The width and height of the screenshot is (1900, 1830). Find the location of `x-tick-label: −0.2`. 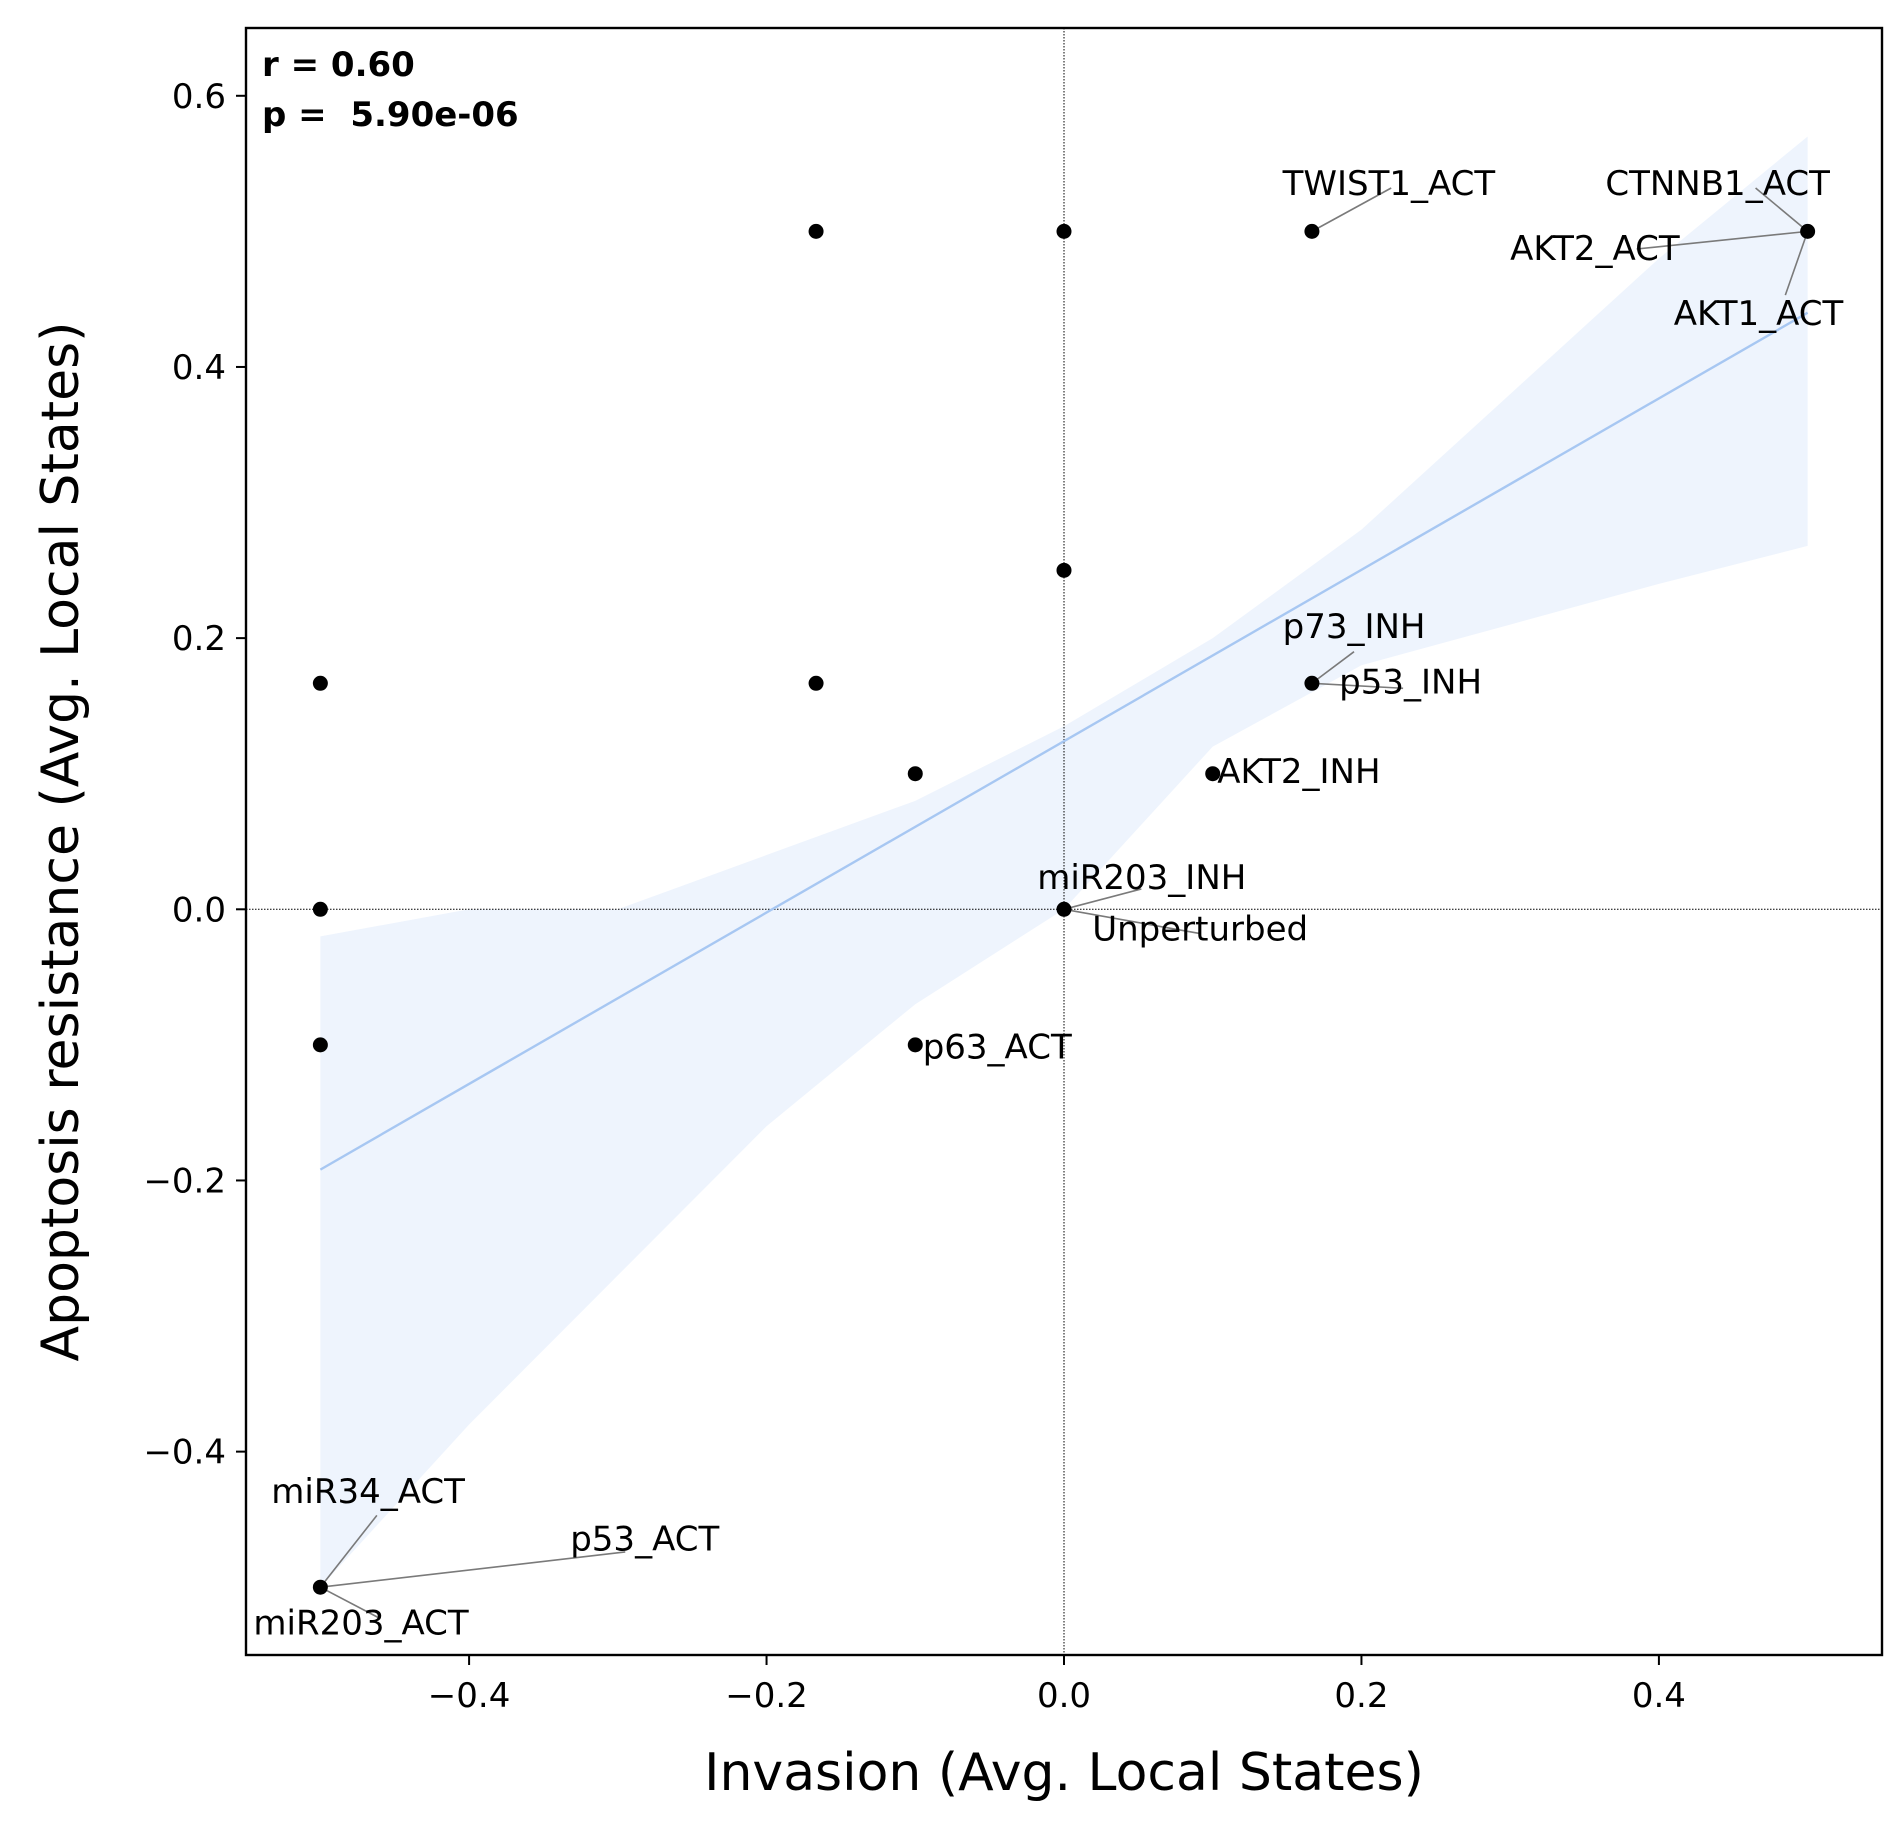

x-tick-label: −0.2 is located at coordinates (766, 1696).